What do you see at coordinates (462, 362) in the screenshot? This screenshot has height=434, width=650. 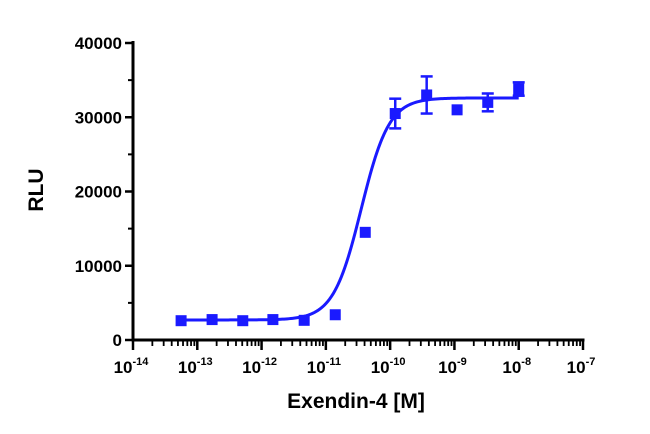 I see `x-tick-exponent: -9` at bounding box center [462, 362].